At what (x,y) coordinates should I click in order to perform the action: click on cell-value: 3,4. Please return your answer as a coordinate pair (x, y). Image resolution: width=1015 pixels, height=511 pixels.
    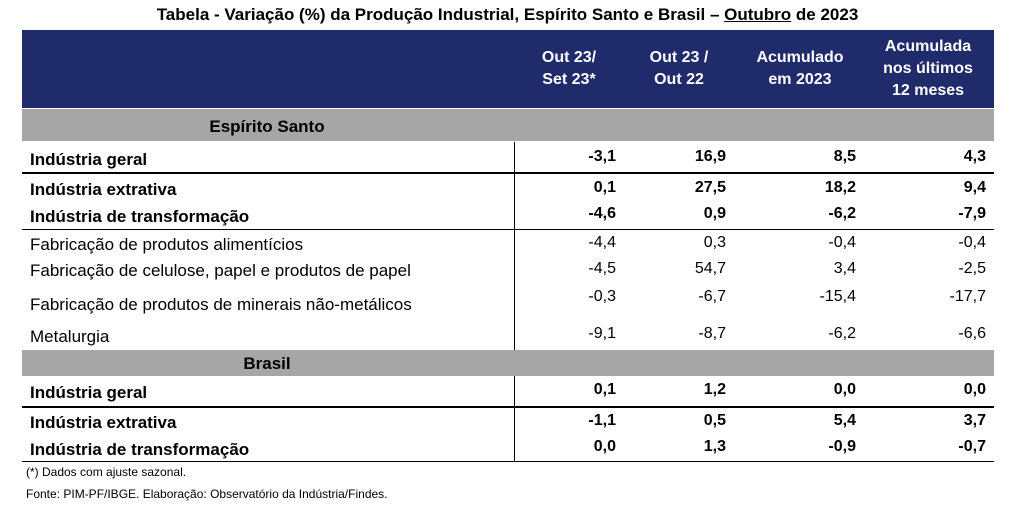
    Looking at the image, I should click on (844, 268).